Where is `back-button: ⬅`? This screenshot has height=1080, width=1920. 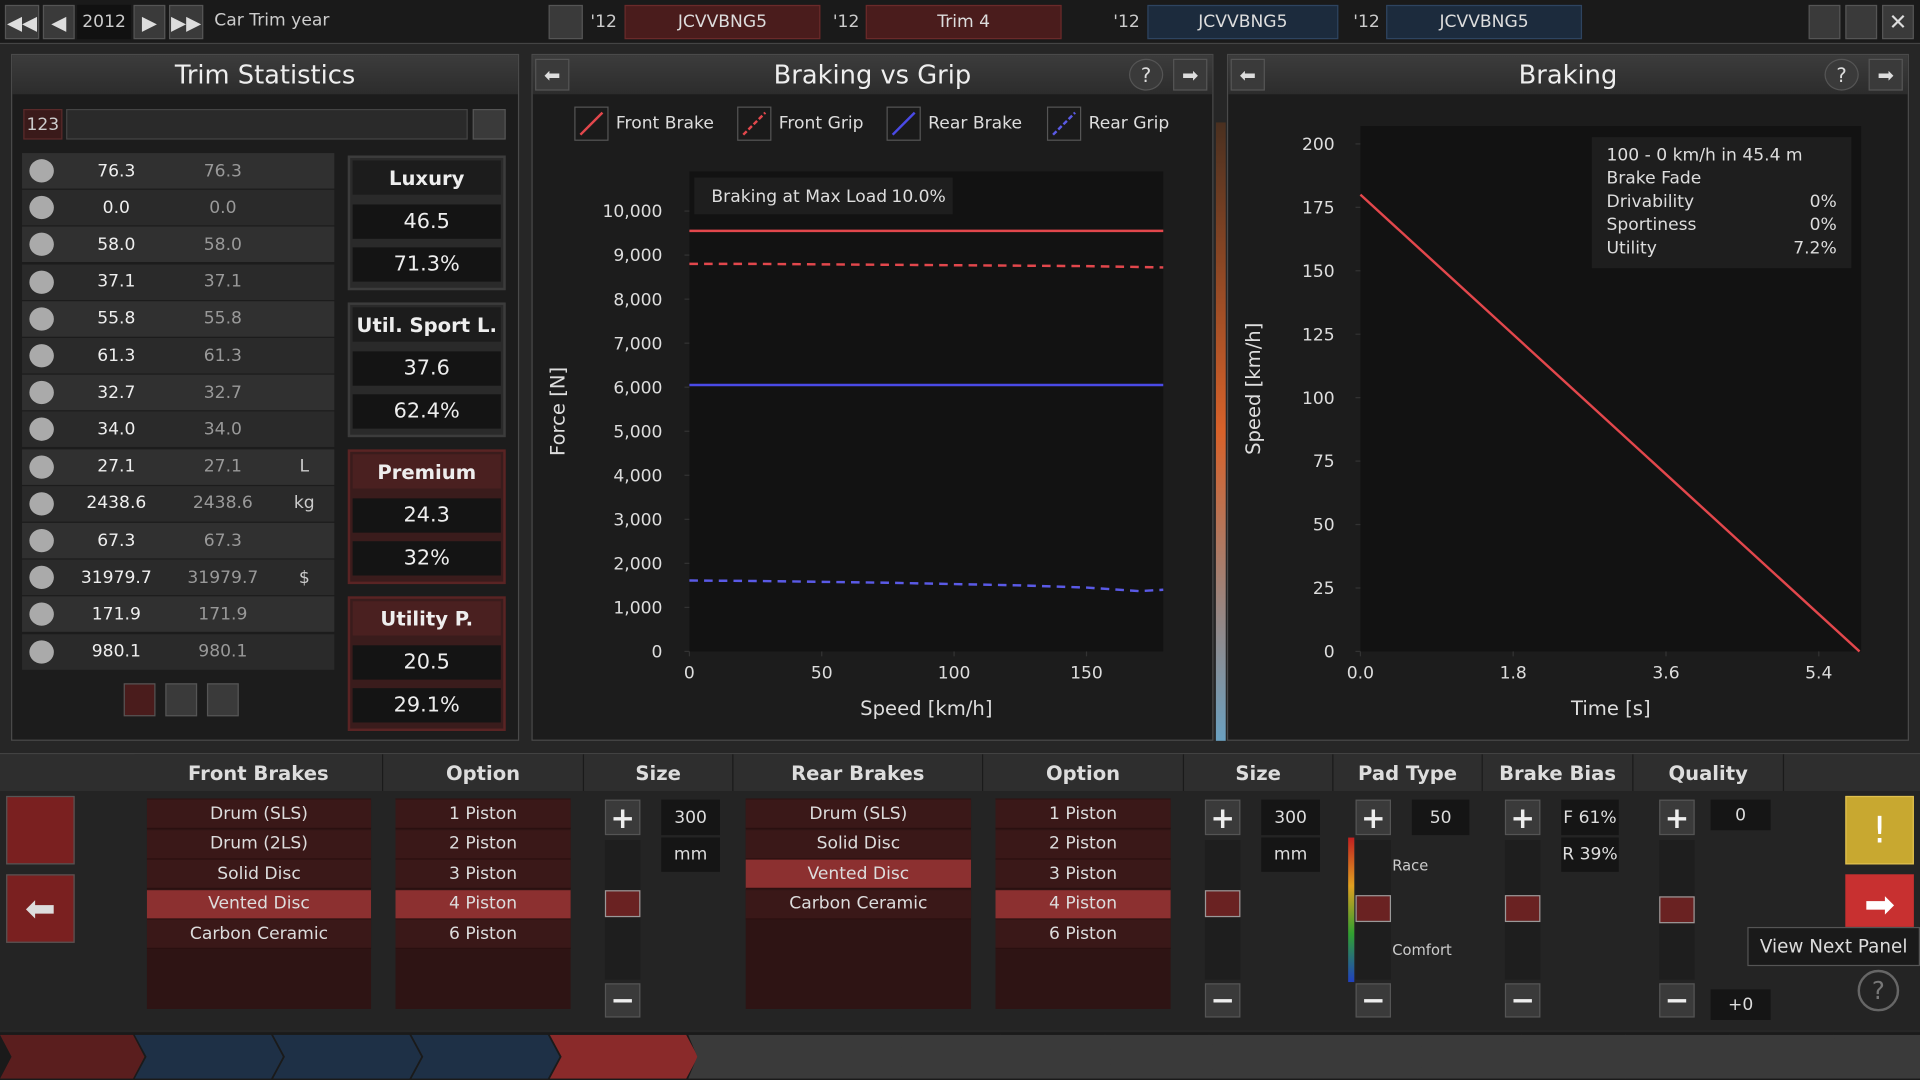 back-button: ⬅ is located at coordinates (40, 908).